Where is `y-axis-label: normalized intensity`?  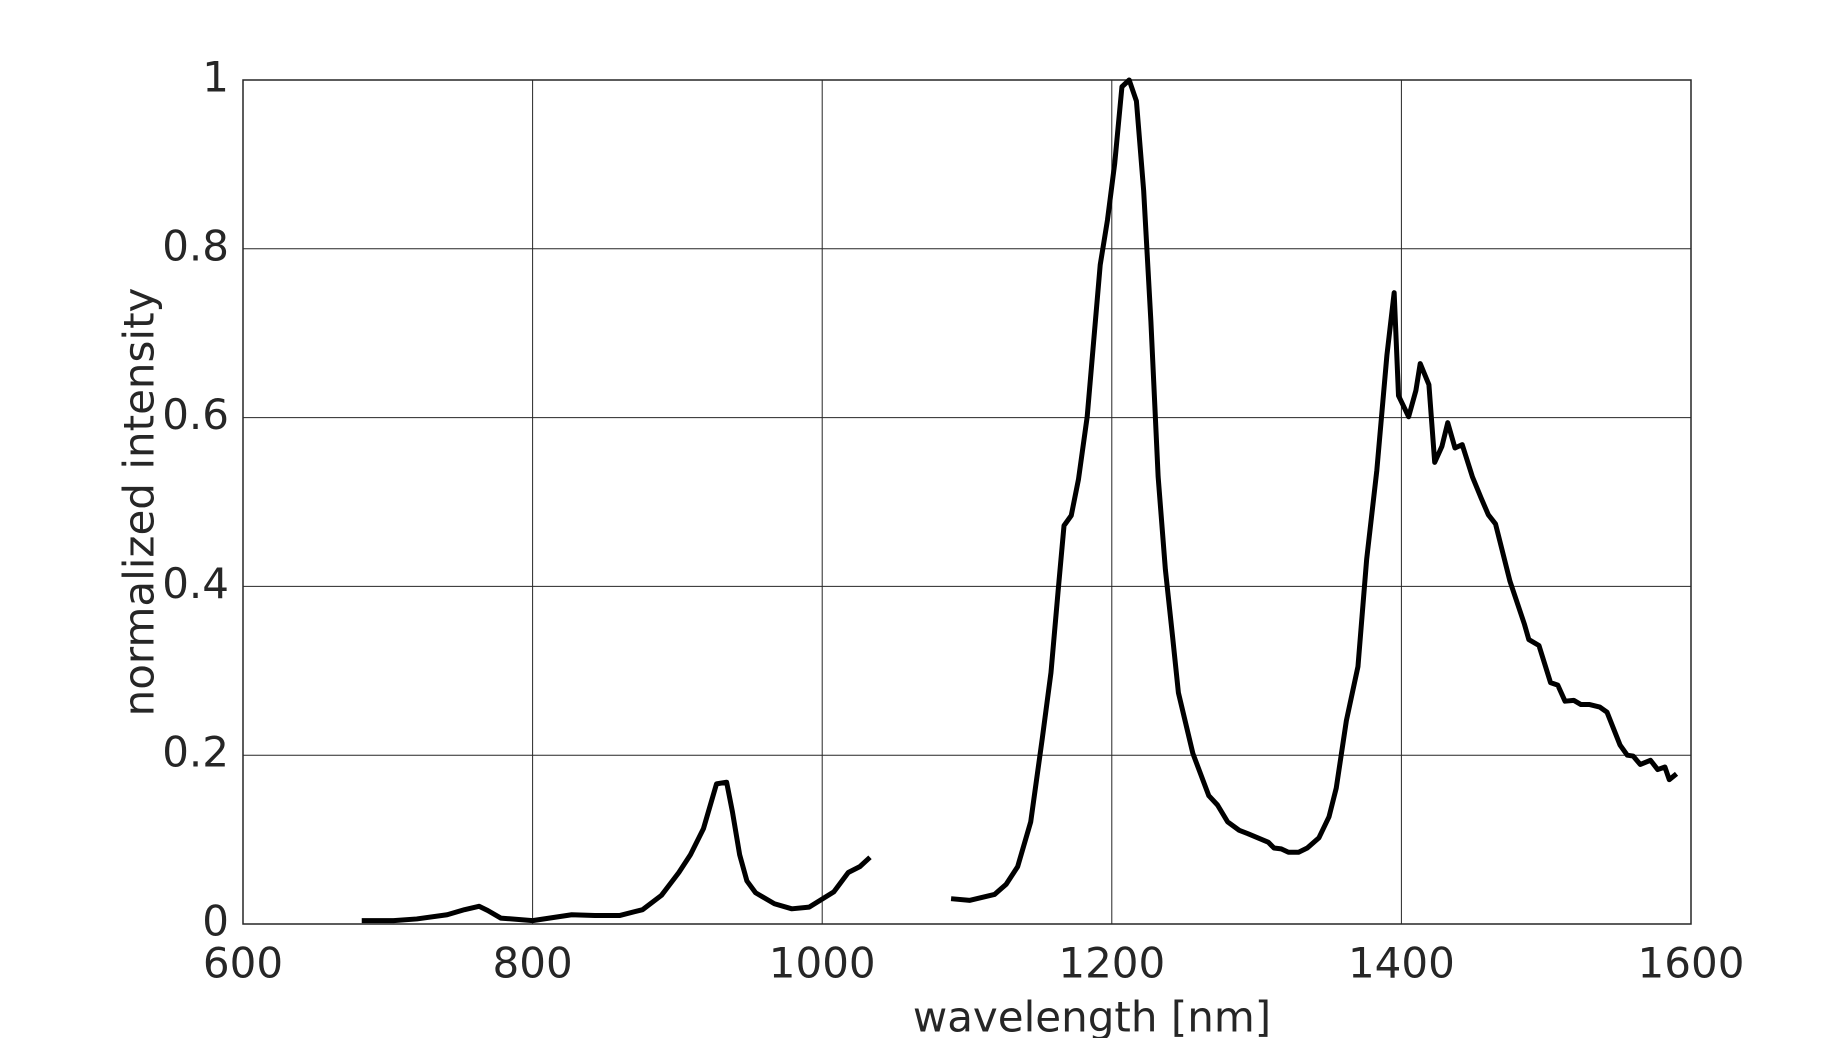
y-axis-label: normalized intensity is located at coordinates (139, 502).